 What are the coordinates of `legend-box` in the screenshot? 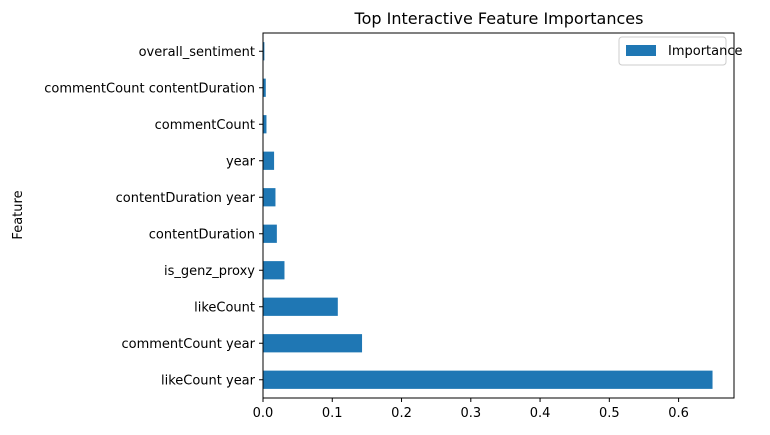 It's located at (672, 51).